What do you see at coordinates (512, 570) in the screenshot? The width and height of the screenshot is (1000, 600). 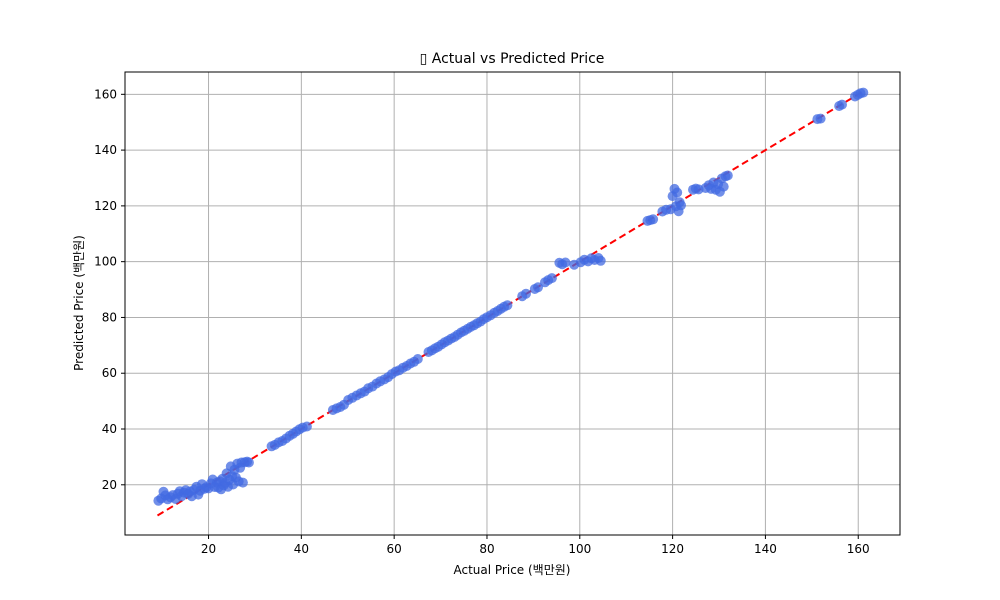 I see `x-axis-label: Actual Price (백만원)` at bounding box center [512, 570].